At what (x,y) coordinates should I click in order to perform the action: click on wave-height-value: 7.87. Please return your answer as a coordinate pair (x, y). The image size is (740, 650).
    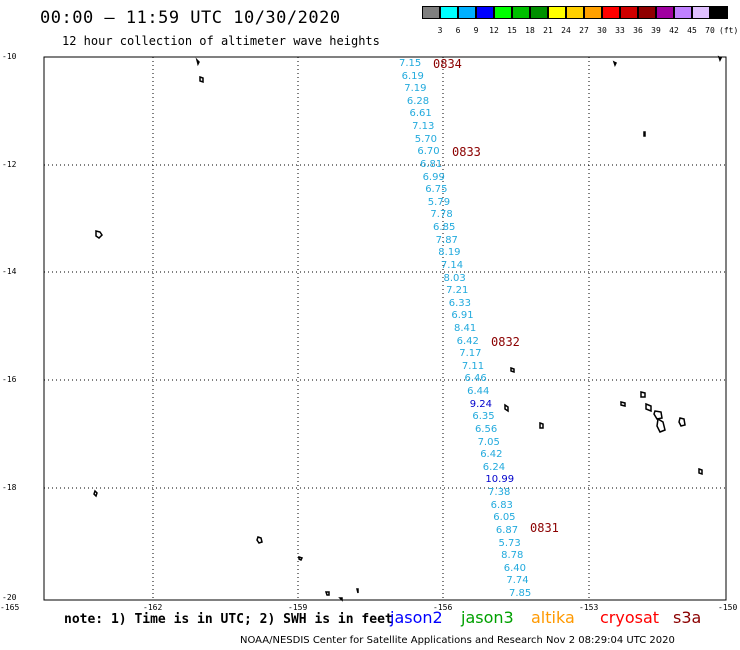
    Looking at the image, I should click on (446, 240).